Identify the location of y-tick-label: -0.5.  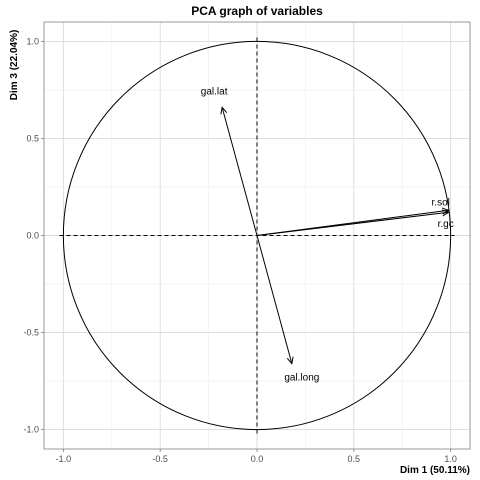
(31, 333).